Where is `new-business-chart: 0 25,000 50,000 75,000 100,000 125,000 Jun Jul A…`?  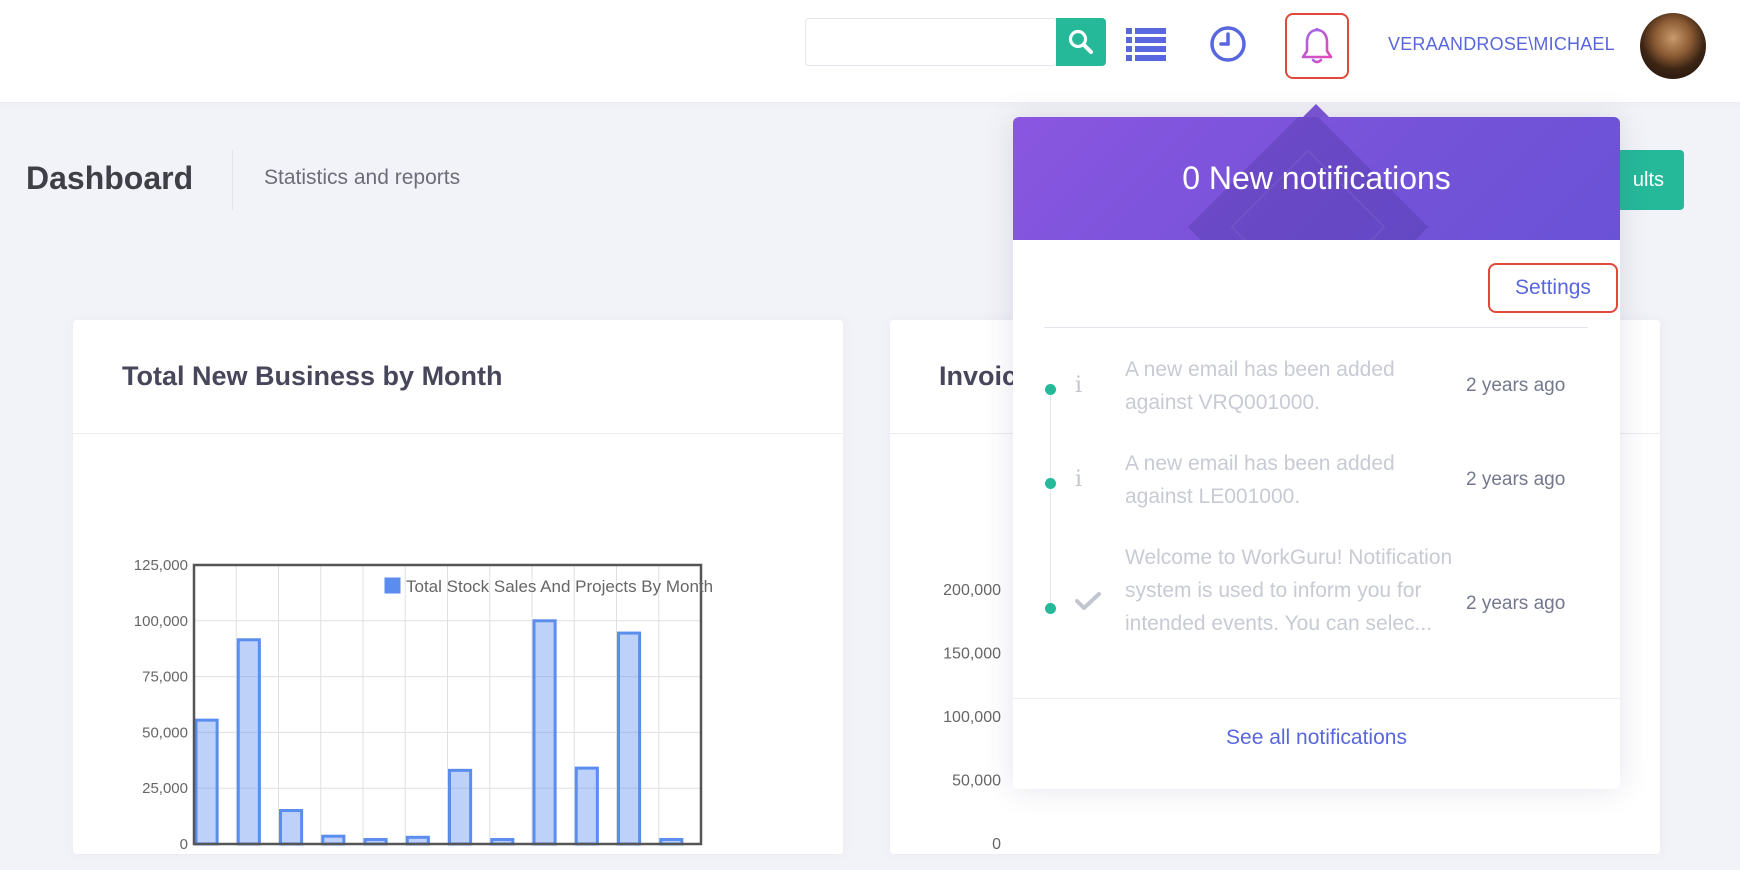
new-business-chart: 0 25,000 50,000 75,000 100,000 125,000 Jun Jul A… is located at coordinates (423, 705).